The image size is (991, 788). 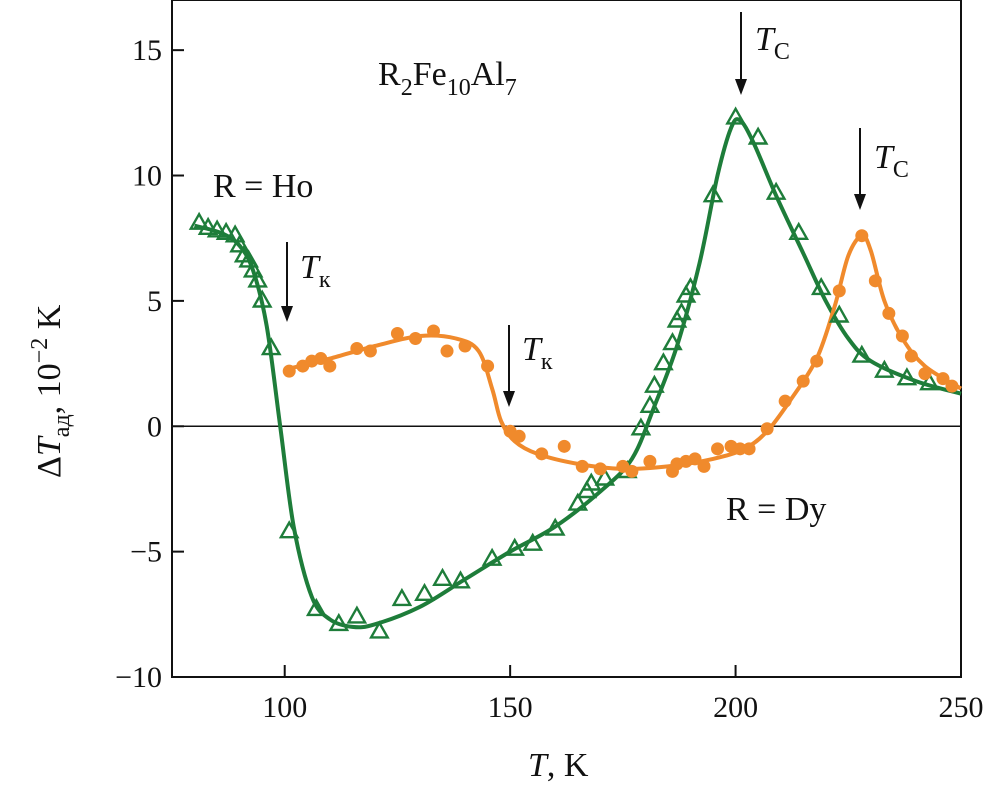 What do you see at coordinates (776, 509) in the screenshot?
I see `series-label-dy: R = Dy` at bounding box center [776, 509].